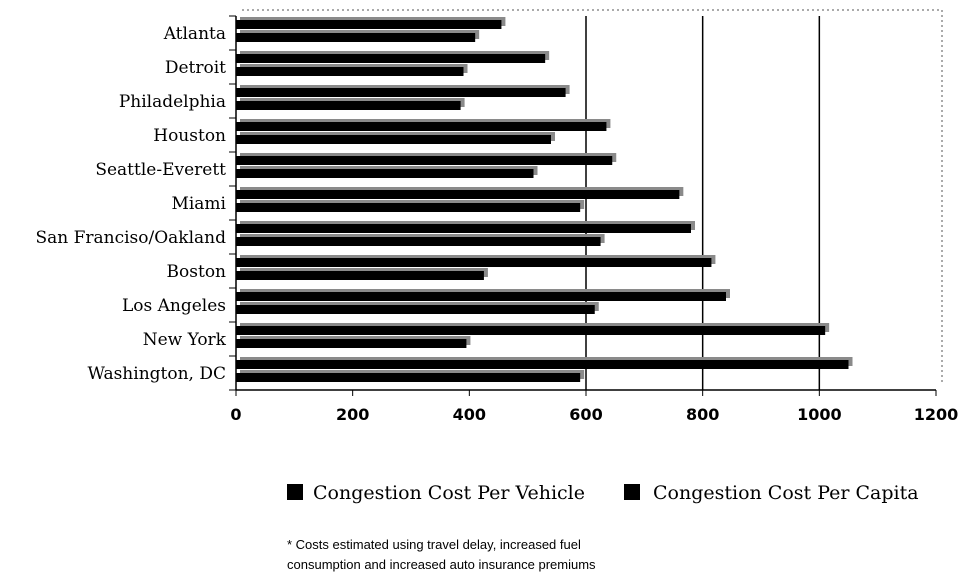 This screenshot has height=581, width=958. Describe the element at coordinates (174, 306) in the screenshot. I see `category-label: Los Angeles` at that location.